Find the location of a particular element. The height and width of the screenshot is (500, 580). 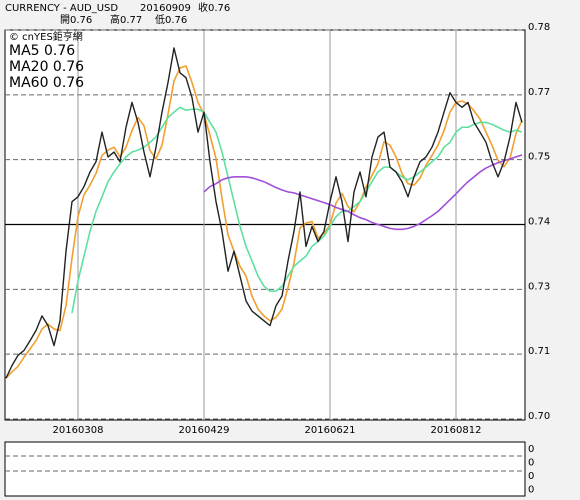

line is located at coordinates (363, 192).